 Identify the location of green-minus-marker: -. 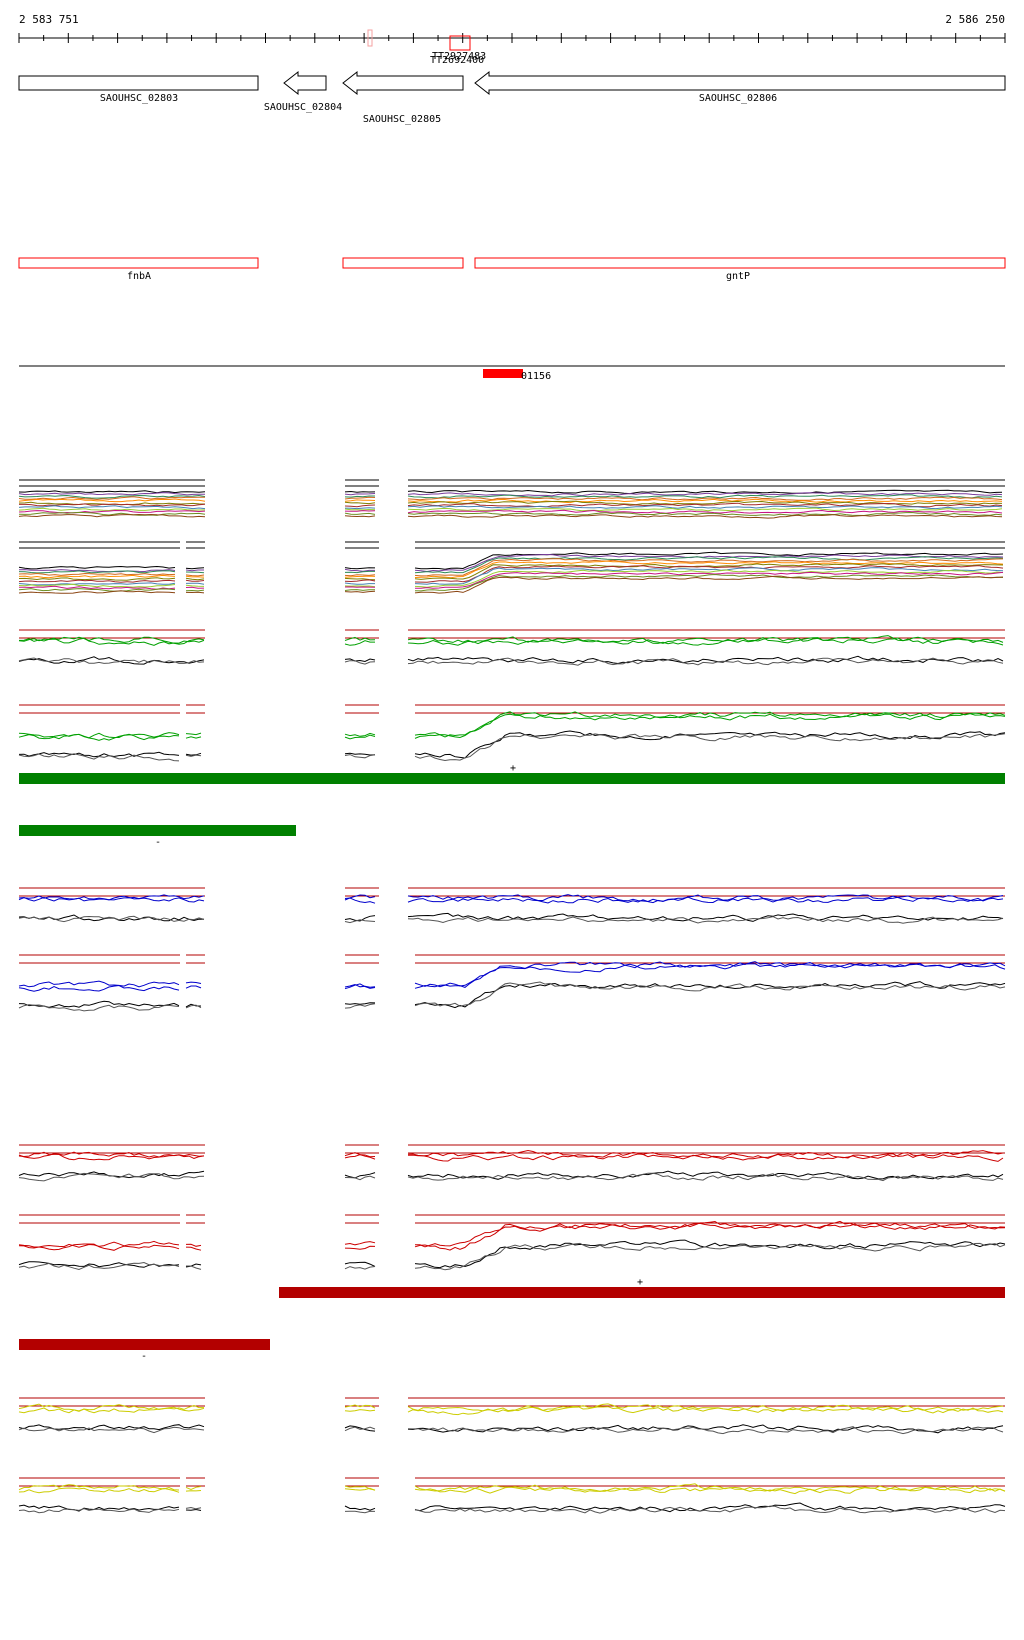
(158, 842).